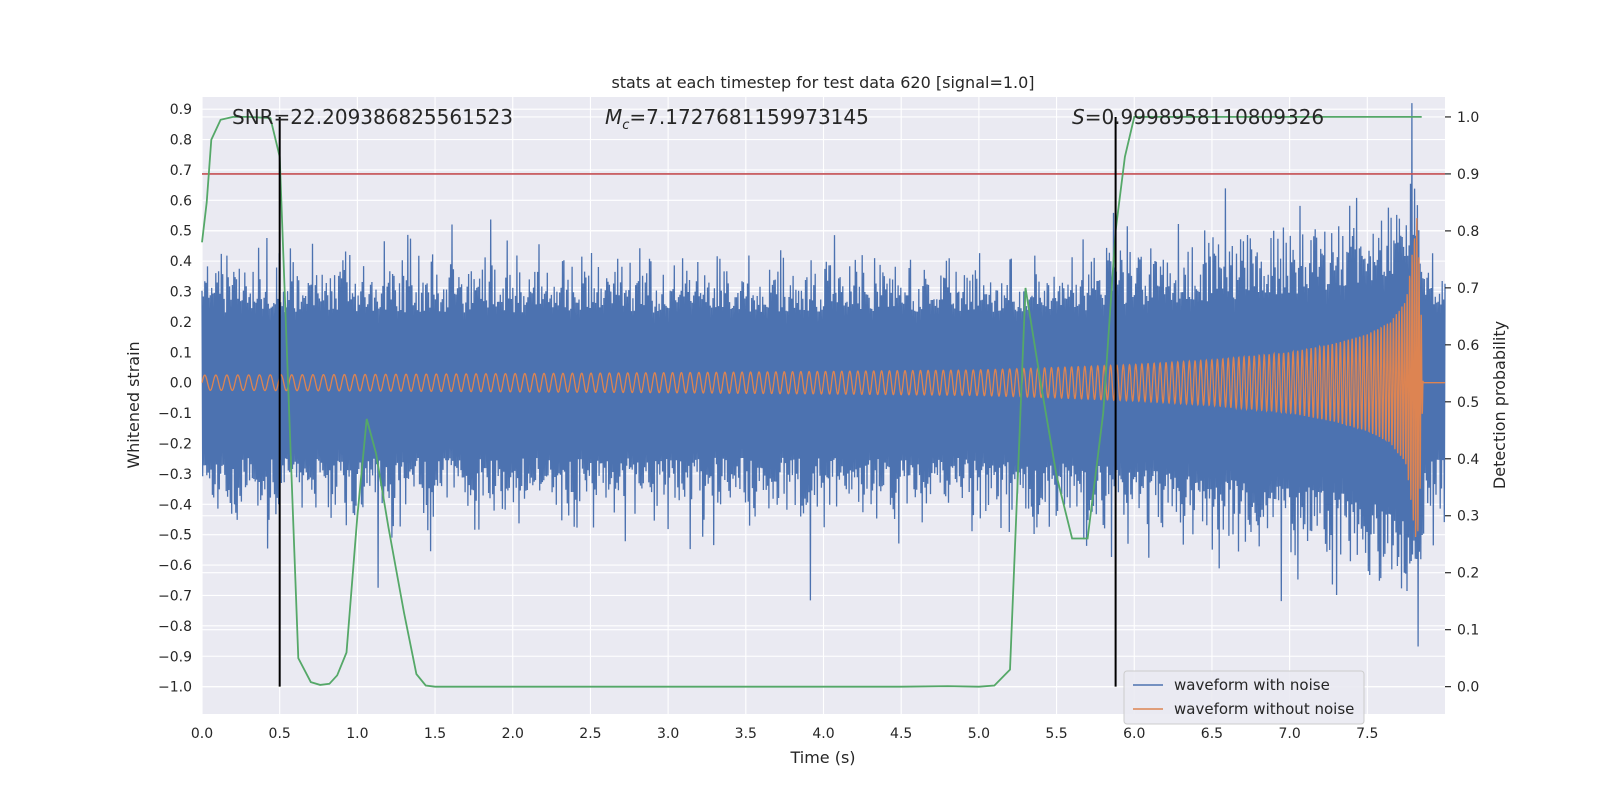 This screenshot has width=1600, height=800. I want to click on y2-tick-label: 0.7, so click(1468, 289).